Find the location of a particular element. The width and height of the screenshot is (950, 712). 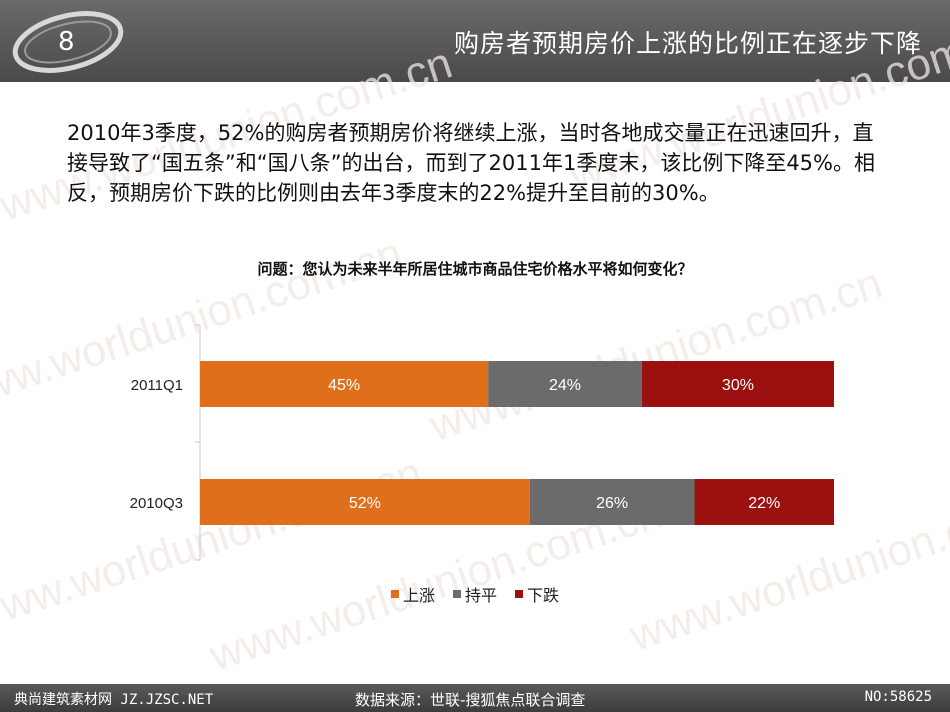

data-label: 30% is located at coordinates (738, 385).